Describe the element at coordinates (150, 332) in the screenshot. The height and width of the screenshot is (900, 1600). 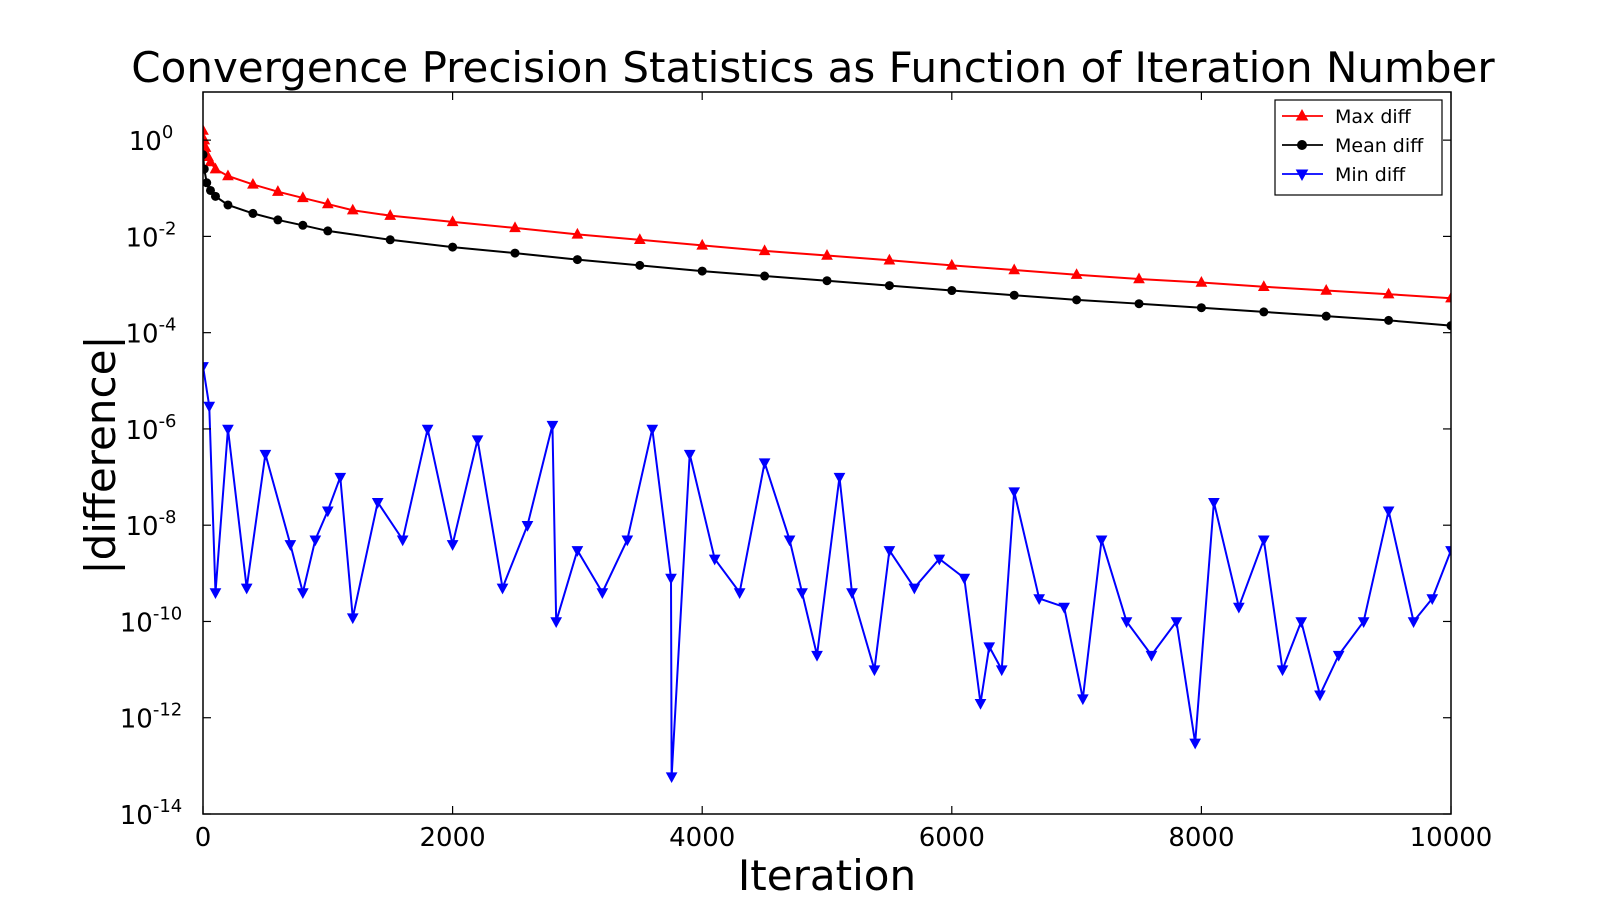
I see `y-tick-label: 10⁻⁴` at that location.